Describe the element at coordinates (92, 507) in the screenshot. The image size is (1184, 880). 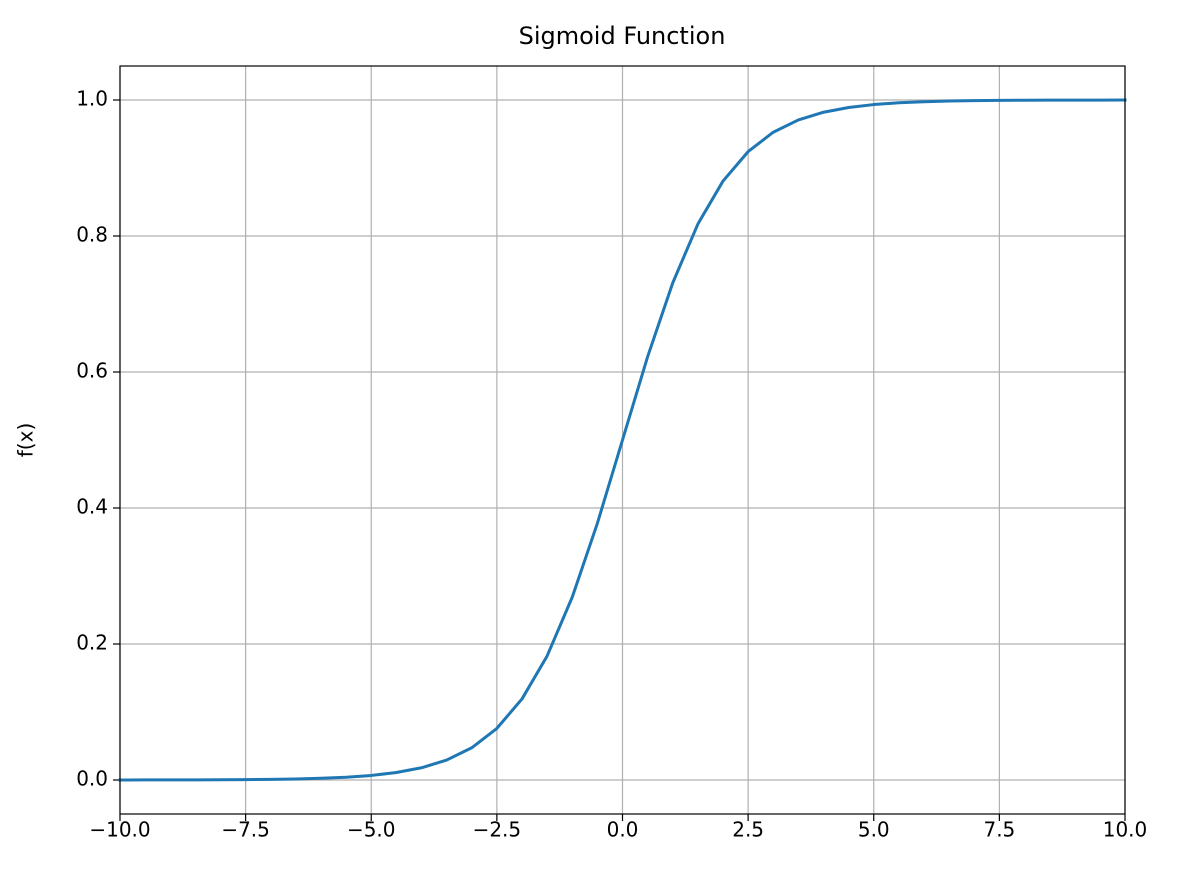
I see `y-tick-label: 0.4` at that location.